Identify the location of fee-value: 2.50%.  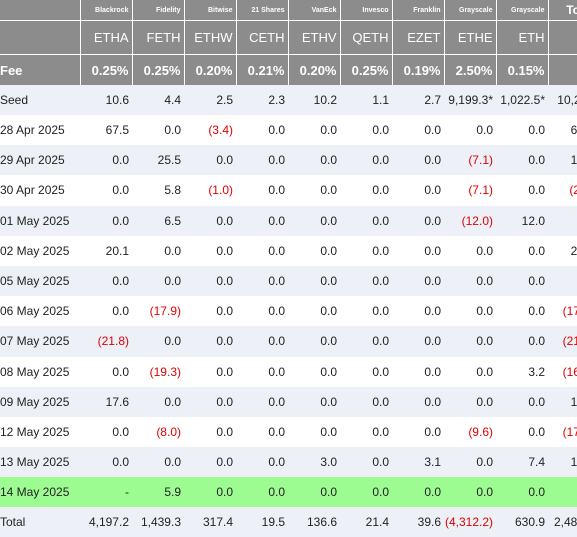
(470, 69).